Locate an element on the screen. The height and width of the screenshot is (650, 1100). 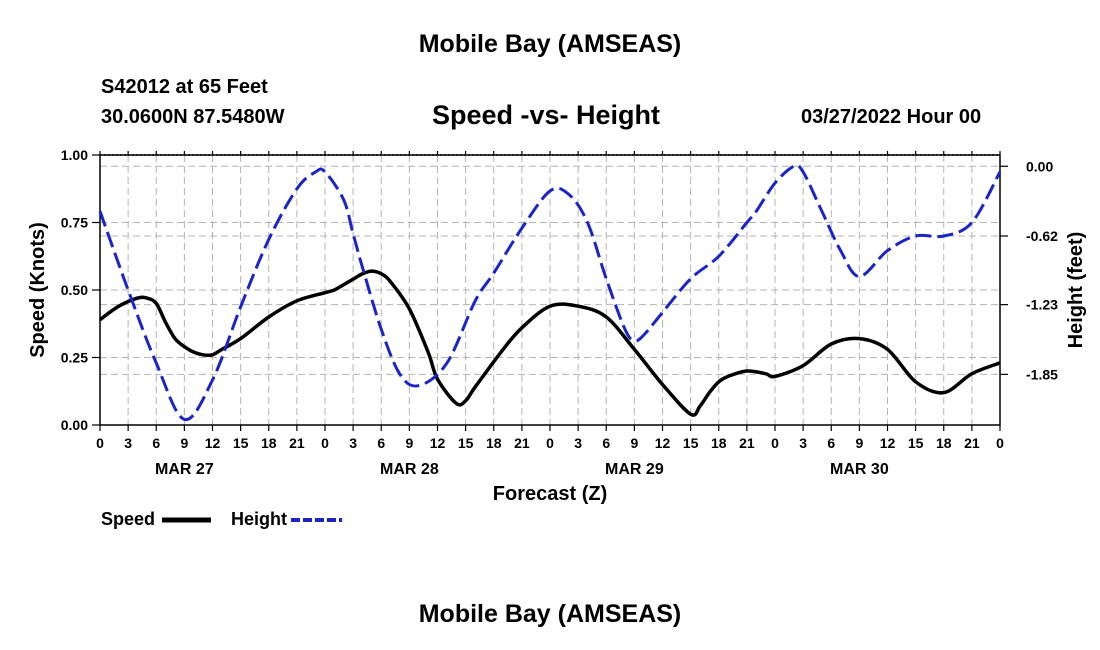
y-axis-left-title: Speed (Knots) is located at coordinates (38, 290).